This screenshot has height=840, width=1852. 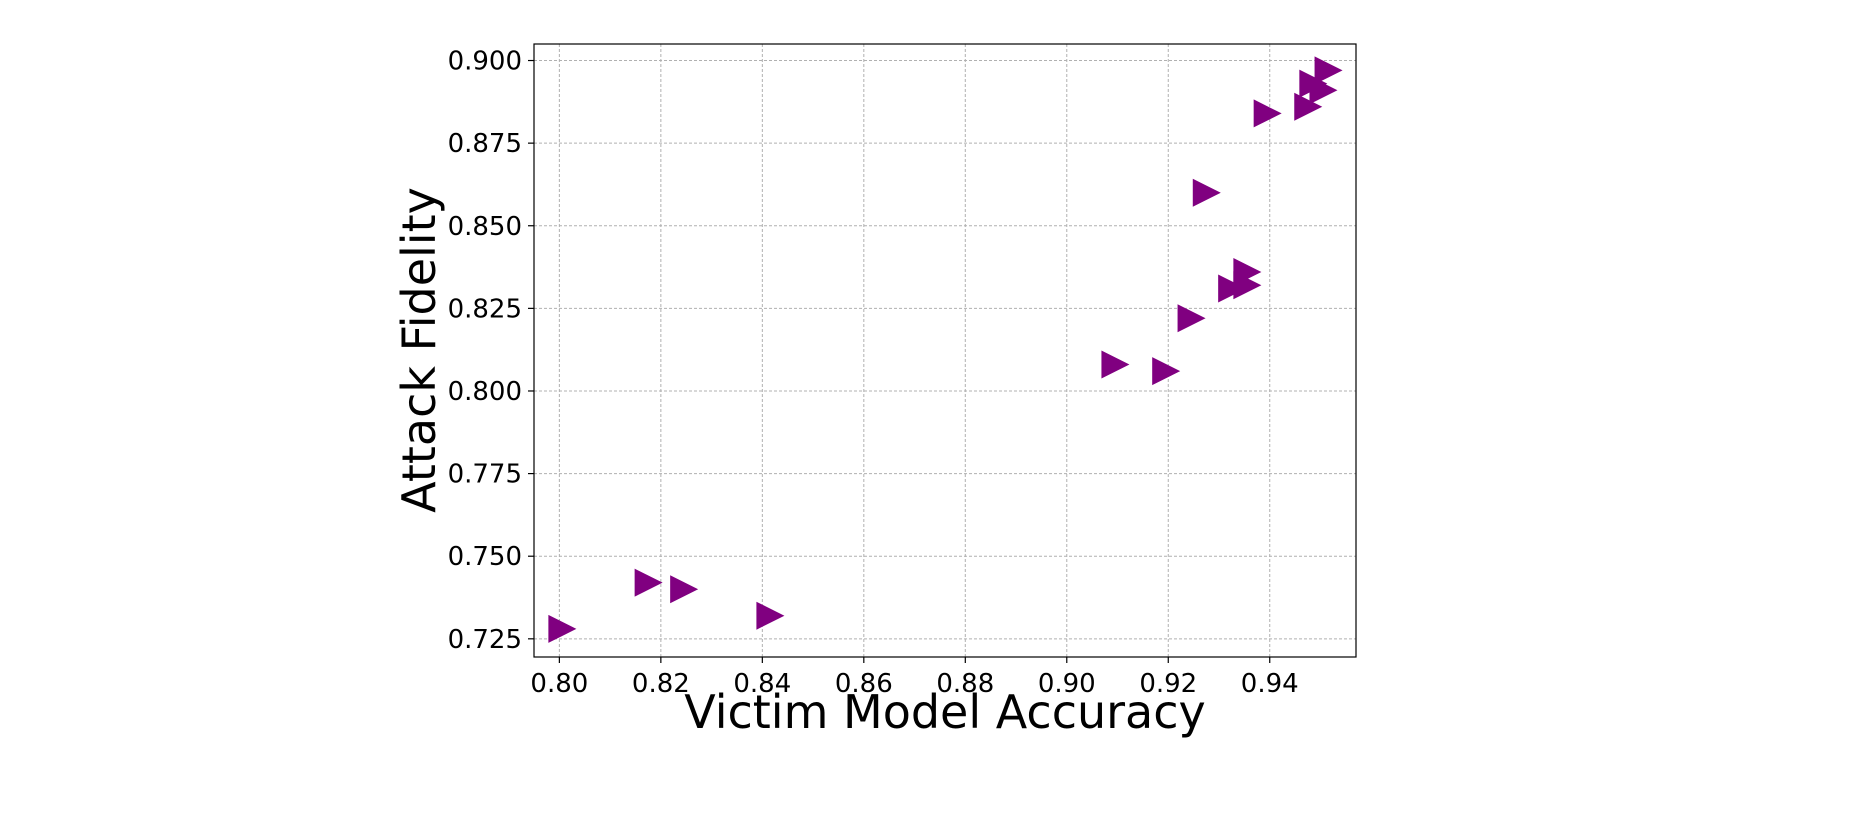 What do you see at coordinates (965, 684) in the screenshot?
I see `x-tick-label: 0.88` at bounding box center [965, 684].